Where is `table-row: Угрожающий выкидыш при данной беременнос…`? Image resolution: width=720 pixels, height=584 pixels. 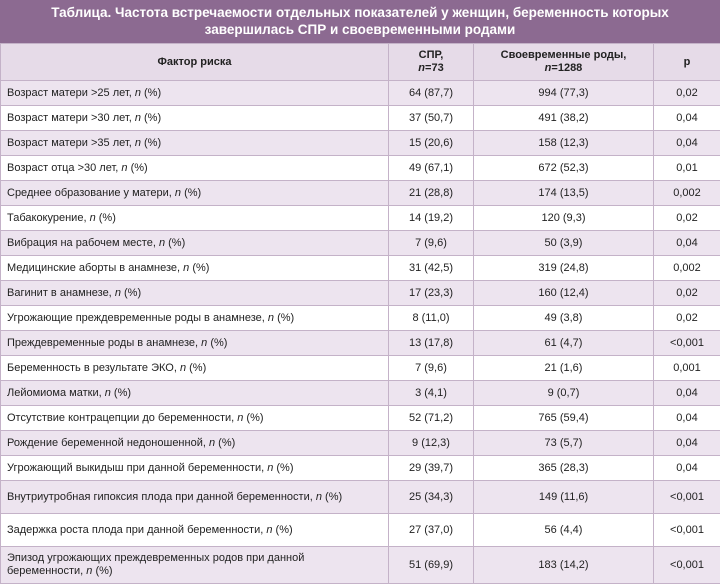
table-row: Угрожающий выкидыш при данной беременнос… is located at coordinates (360, 468).